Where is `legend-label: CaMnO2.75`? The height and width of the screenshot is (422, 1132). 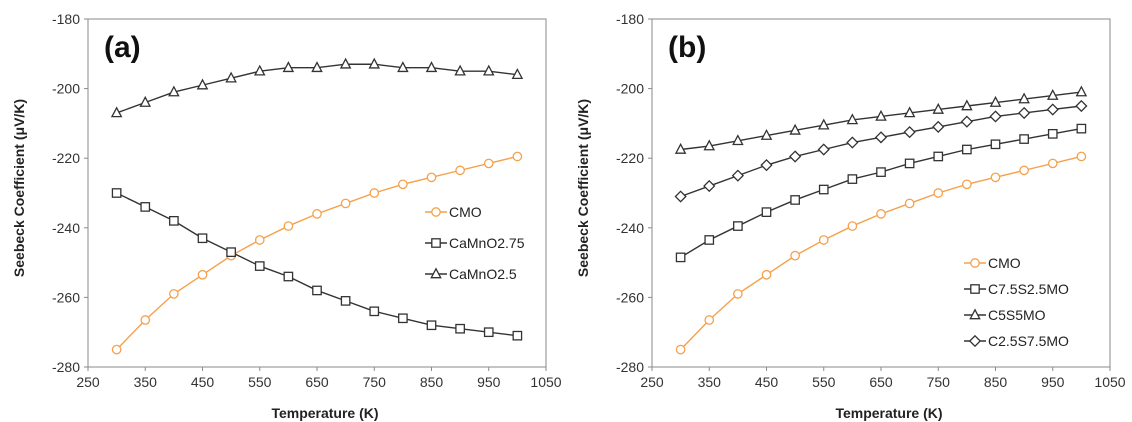
legend-label: CaMnO2.75 is located at coordinates (487, 243).